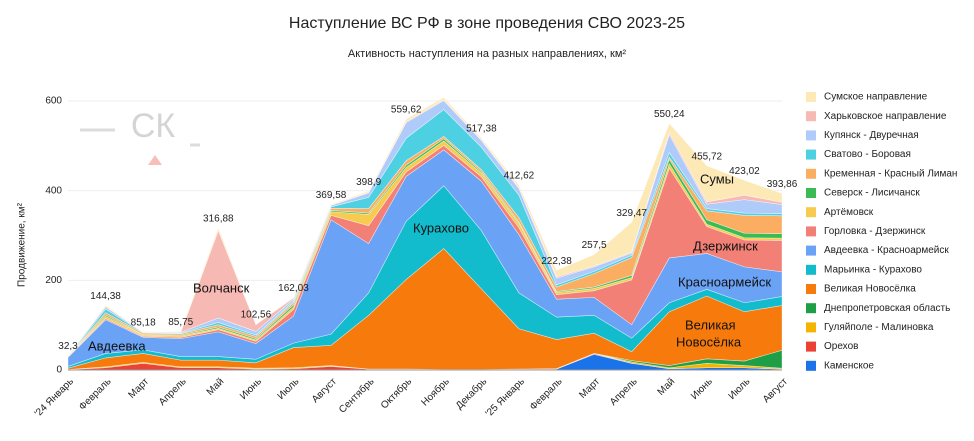 The image size is (974, 441). What do you see at coordinates (105, 296) in the screenshot?
I see `total-label: 144,38` at bounding box center [105, 296].